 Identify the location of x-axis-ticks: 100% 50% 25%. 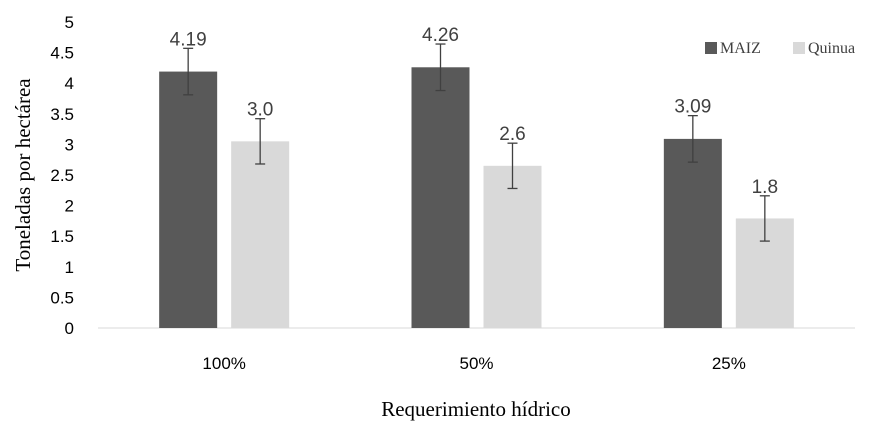
(473, 363).